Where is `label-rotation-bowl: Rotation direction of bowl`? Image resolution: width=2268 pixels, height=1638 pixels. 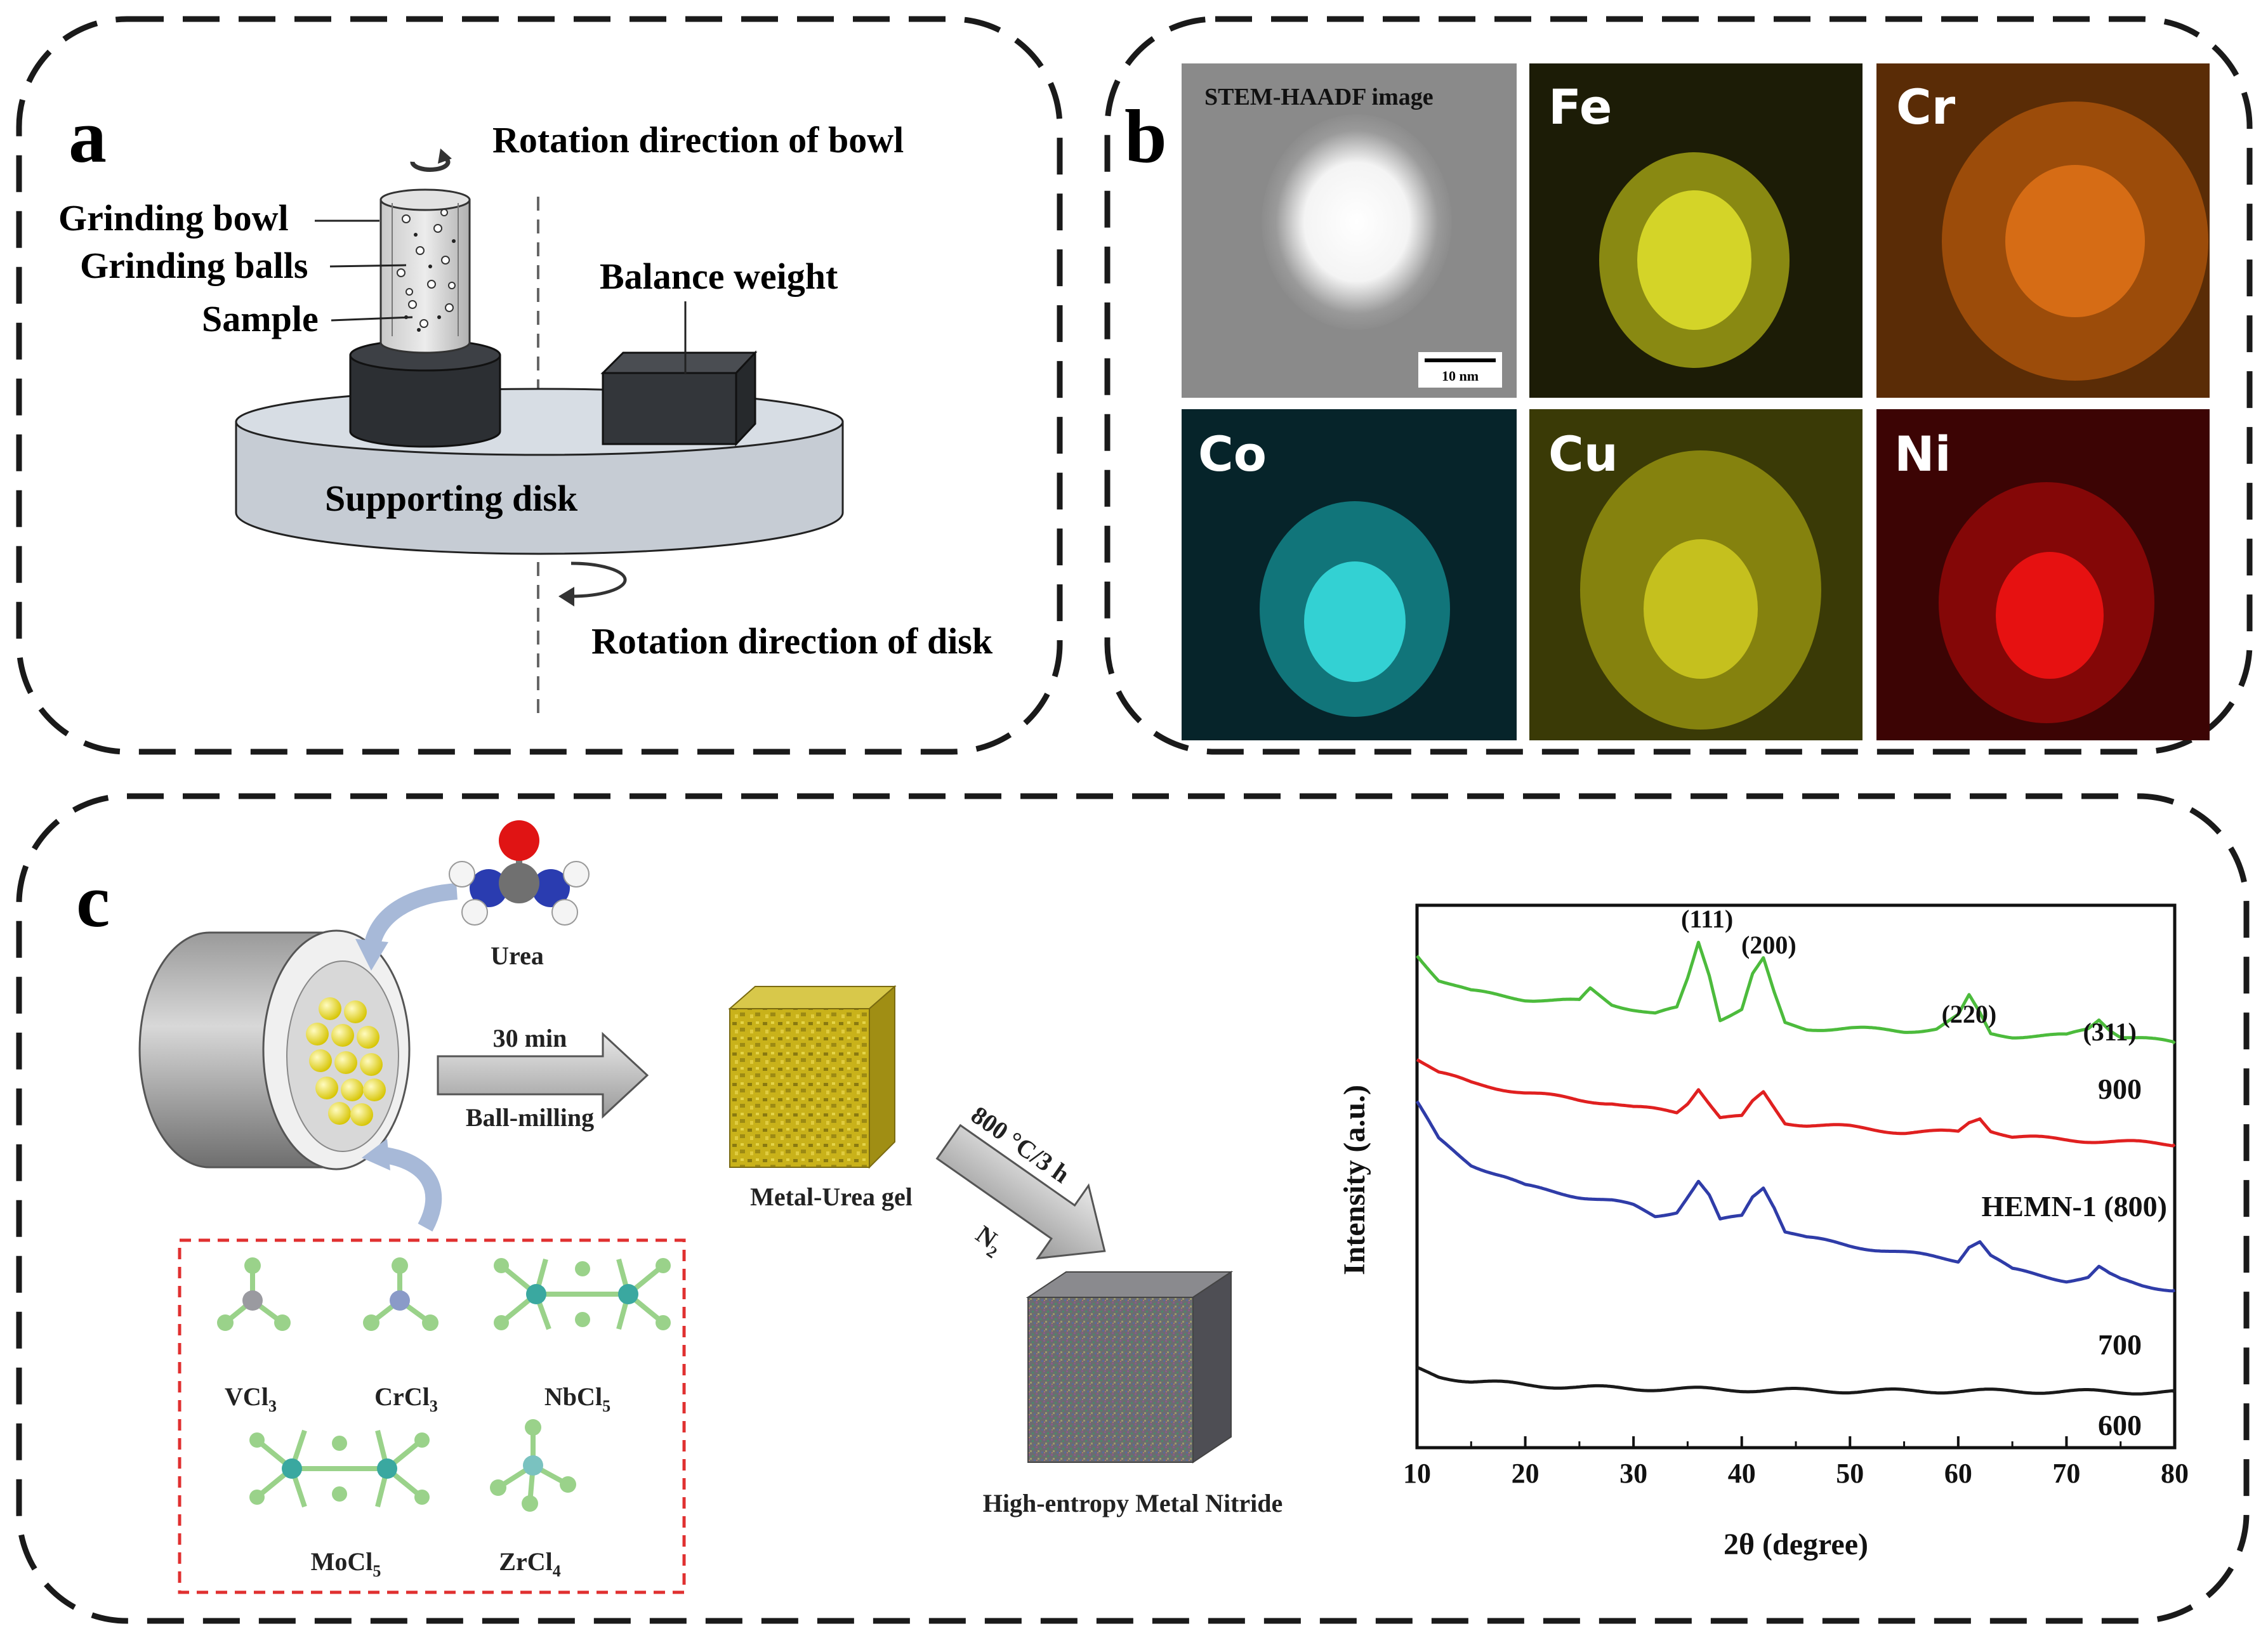
label-rotation-bowl: Rotation direction of bowl is located at coordinates (698, 140).